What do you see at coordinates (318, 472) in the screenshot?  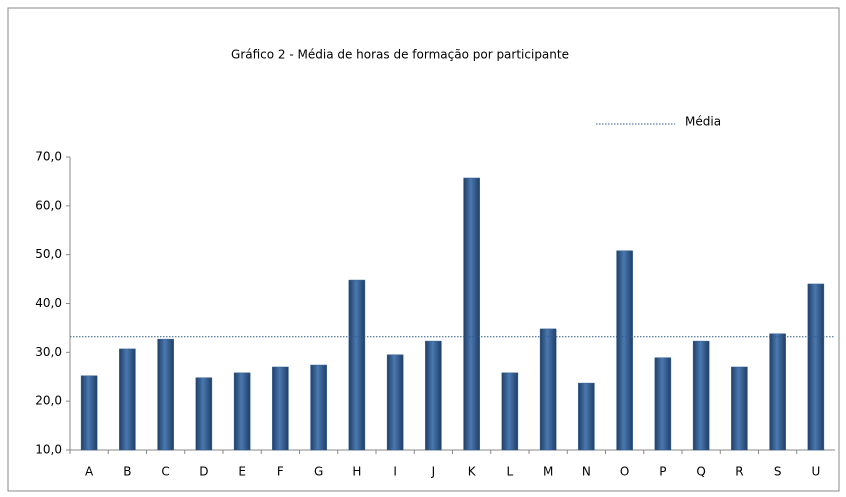 I see `x-tick-label: G` at bounding box center [318, 472].